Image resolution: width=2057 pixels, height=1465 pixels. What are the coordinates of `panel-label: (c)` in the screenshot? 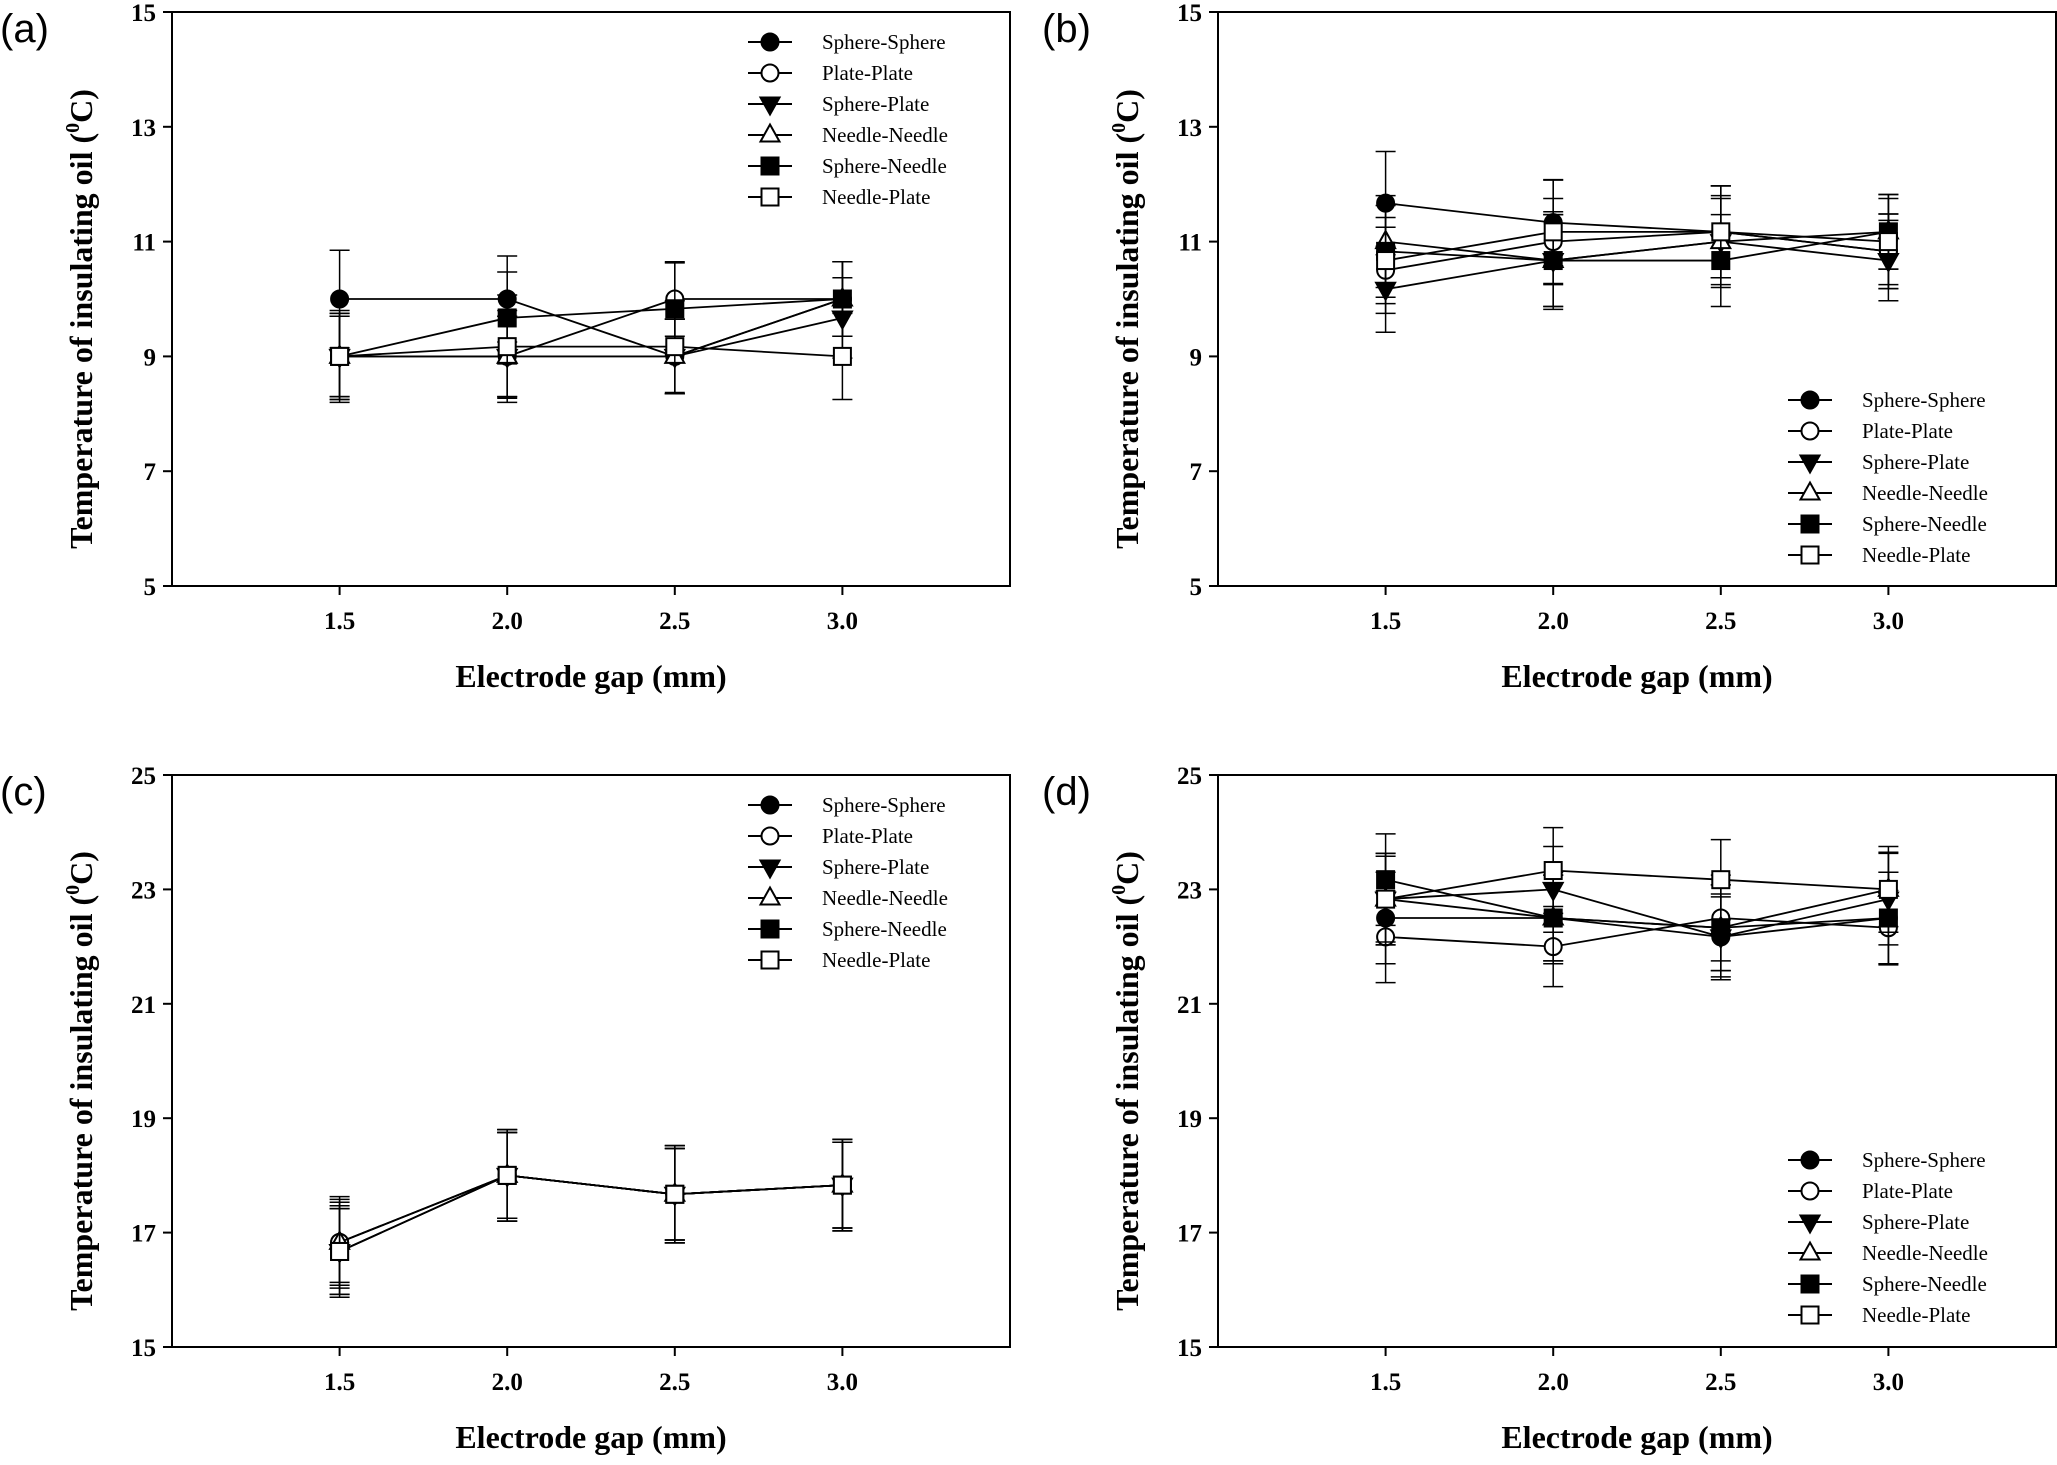 It's located at (23, 792).